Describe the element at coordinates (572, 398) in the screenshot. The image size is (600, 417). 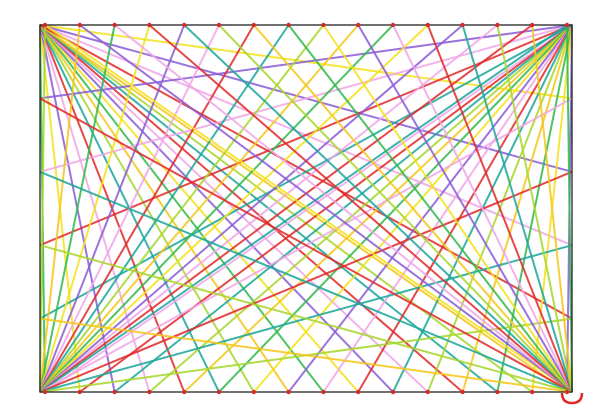
I see `corner-hook-mark` at that location.